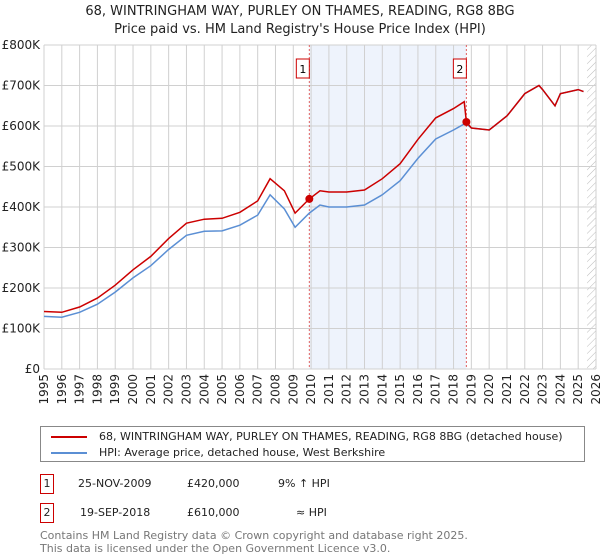  What do you see at coordinates (471, 389) in the screenshot?
I see `x-tick-label: 2019` at bounding box center [471, 389].